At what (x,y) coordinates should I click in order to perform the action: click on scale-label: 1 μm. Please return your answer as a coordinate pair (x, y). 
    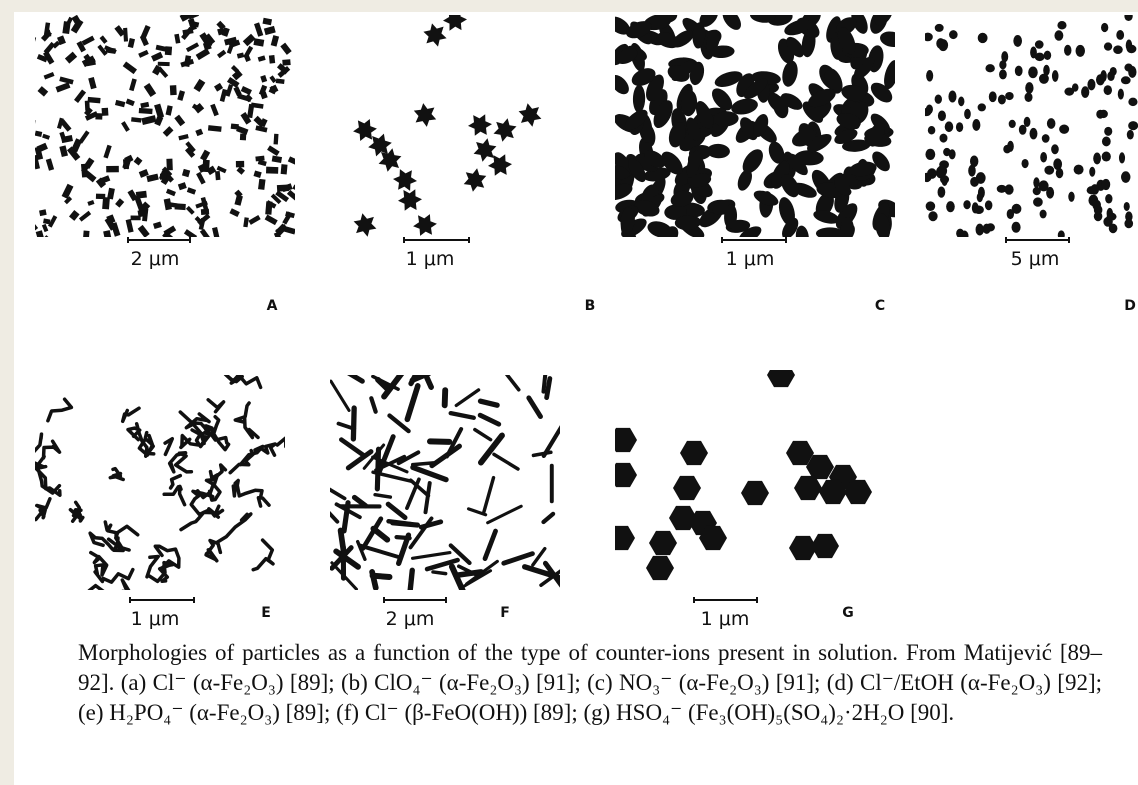
    Looking at the image, I should click on (750, 259).